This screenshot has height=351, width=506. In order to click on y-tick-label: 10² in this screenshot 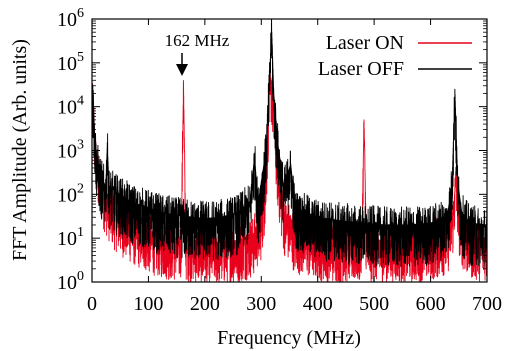, I will do `click(70, 193)`.